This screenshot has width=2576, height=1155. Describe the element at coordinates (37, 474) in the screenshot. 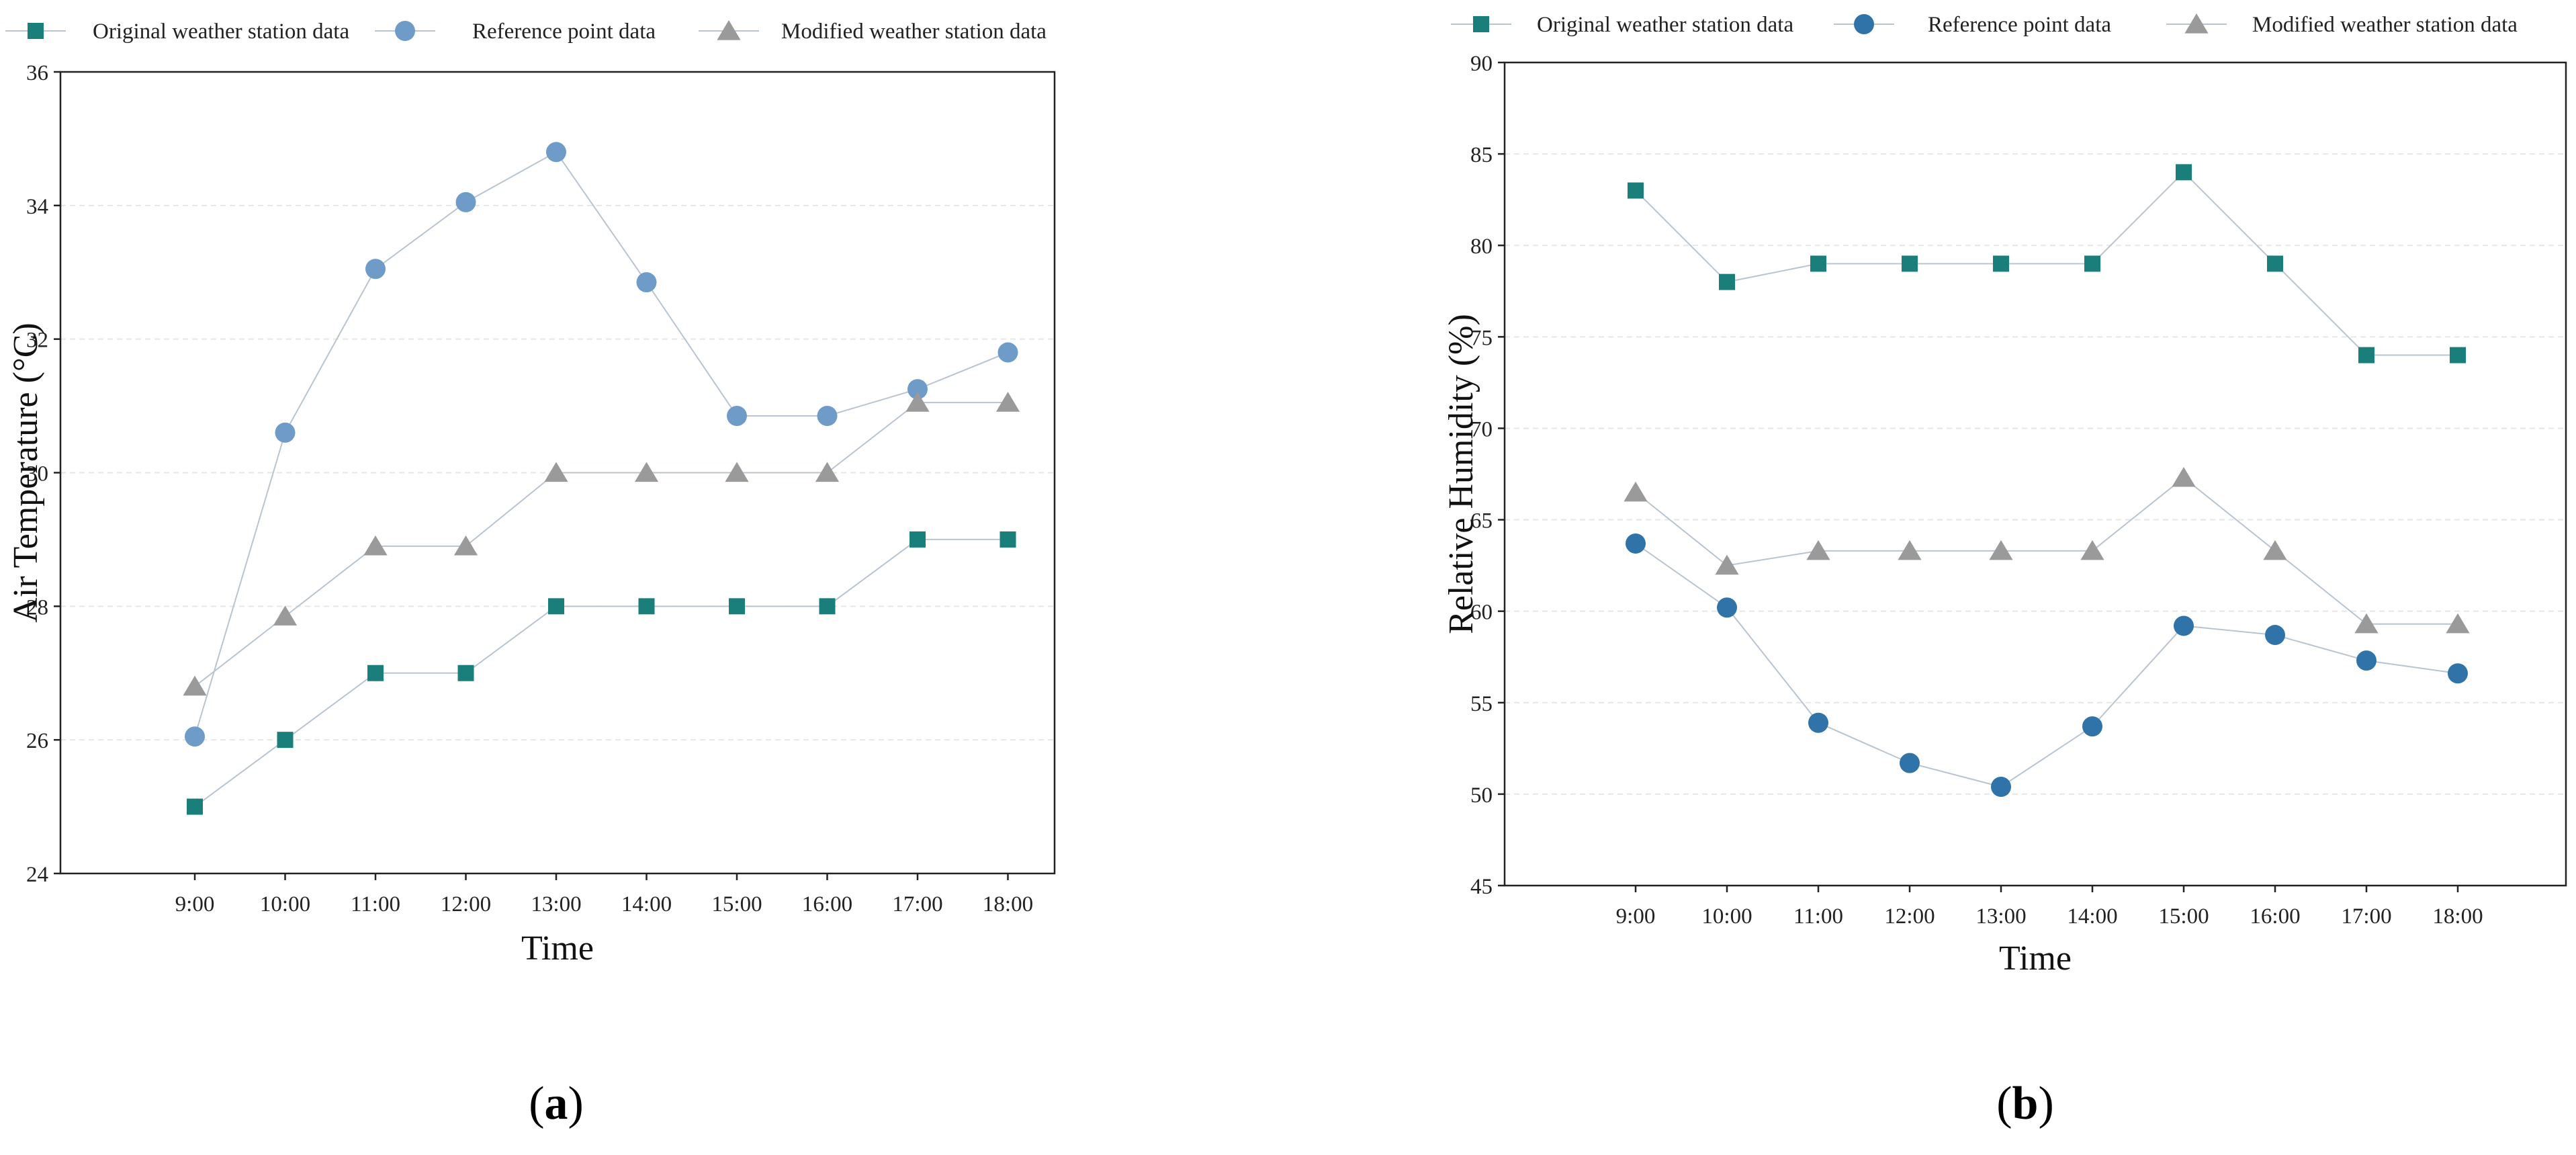

I see `y-tick-label: 30` at that location.